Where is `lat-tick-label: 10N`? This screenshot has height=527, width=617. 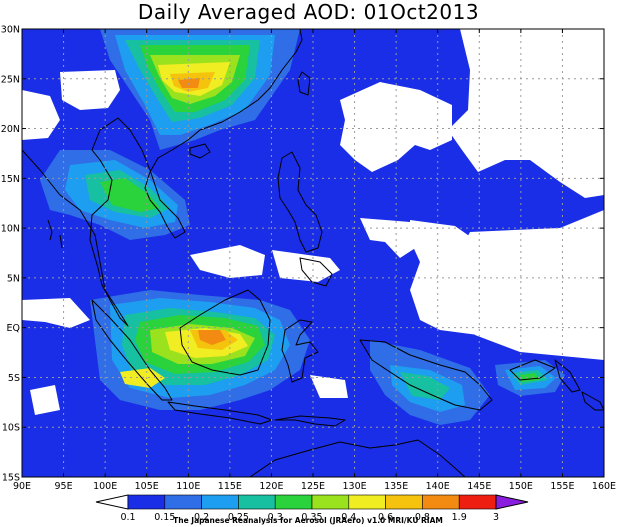
lat-tick-label: 10N is located at coordinates (10, 229).